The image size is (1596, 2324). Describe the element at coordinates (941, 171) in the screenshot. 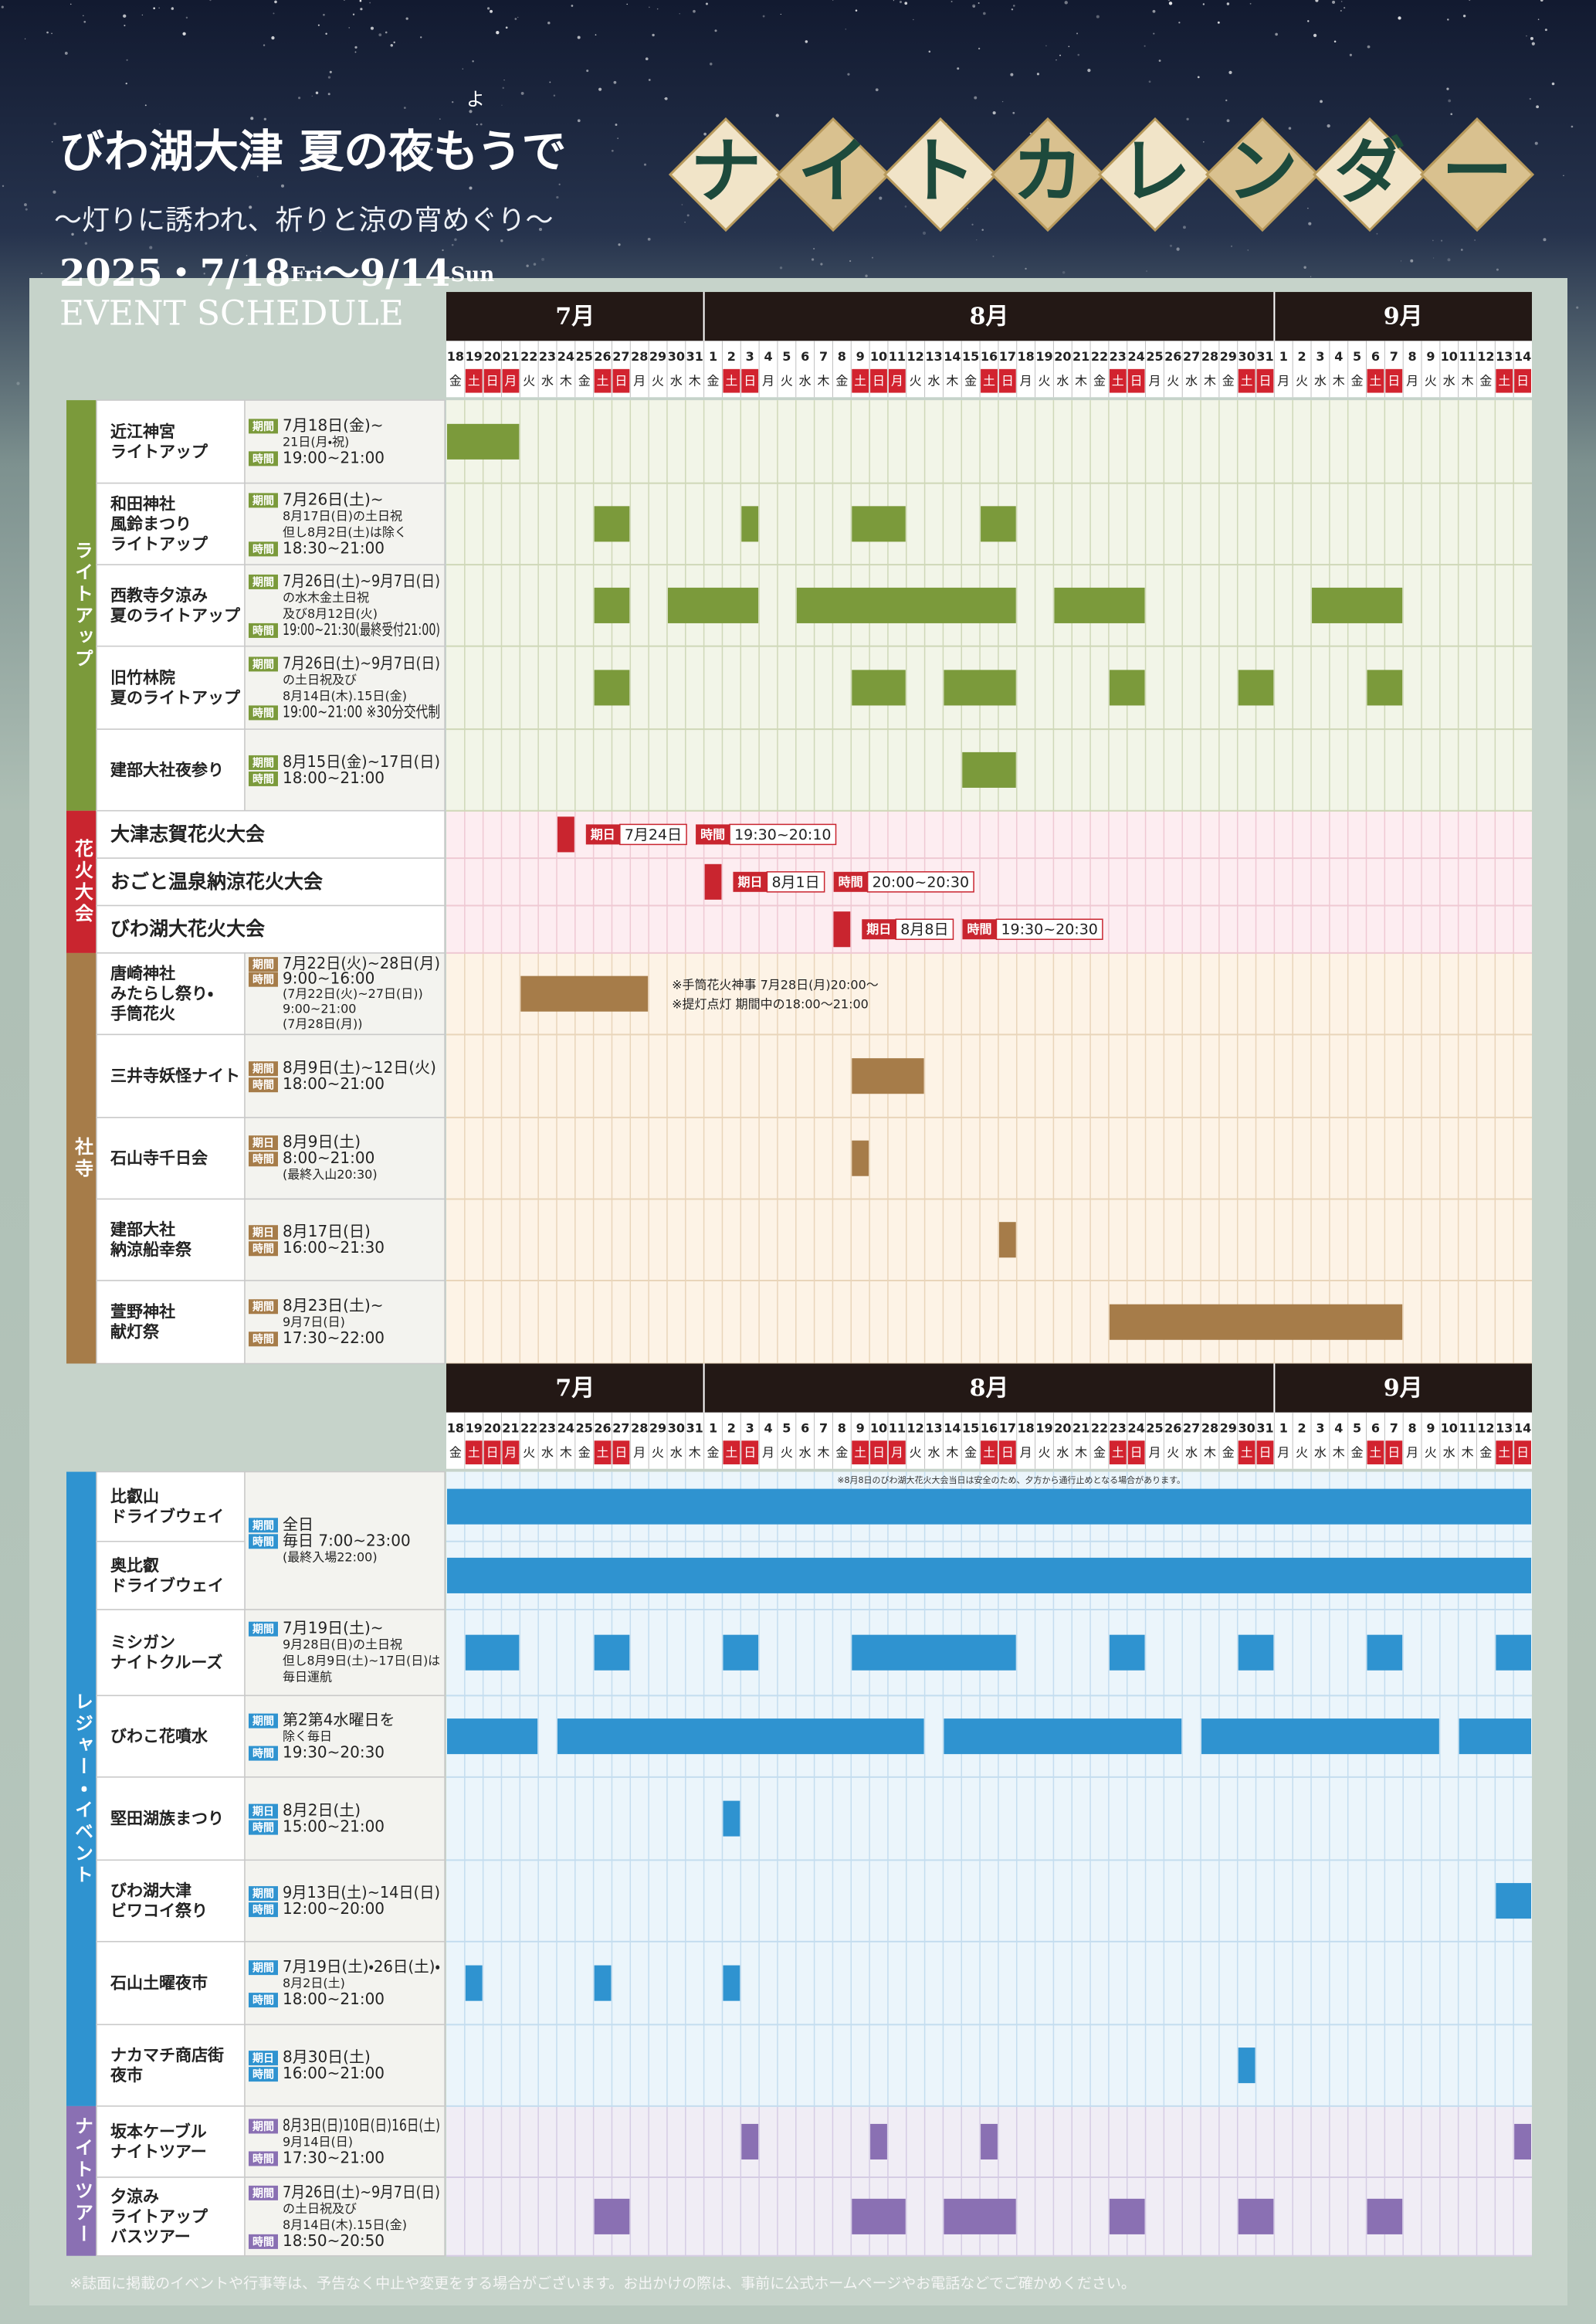

I see `calendar-title-char: ト` at that location.